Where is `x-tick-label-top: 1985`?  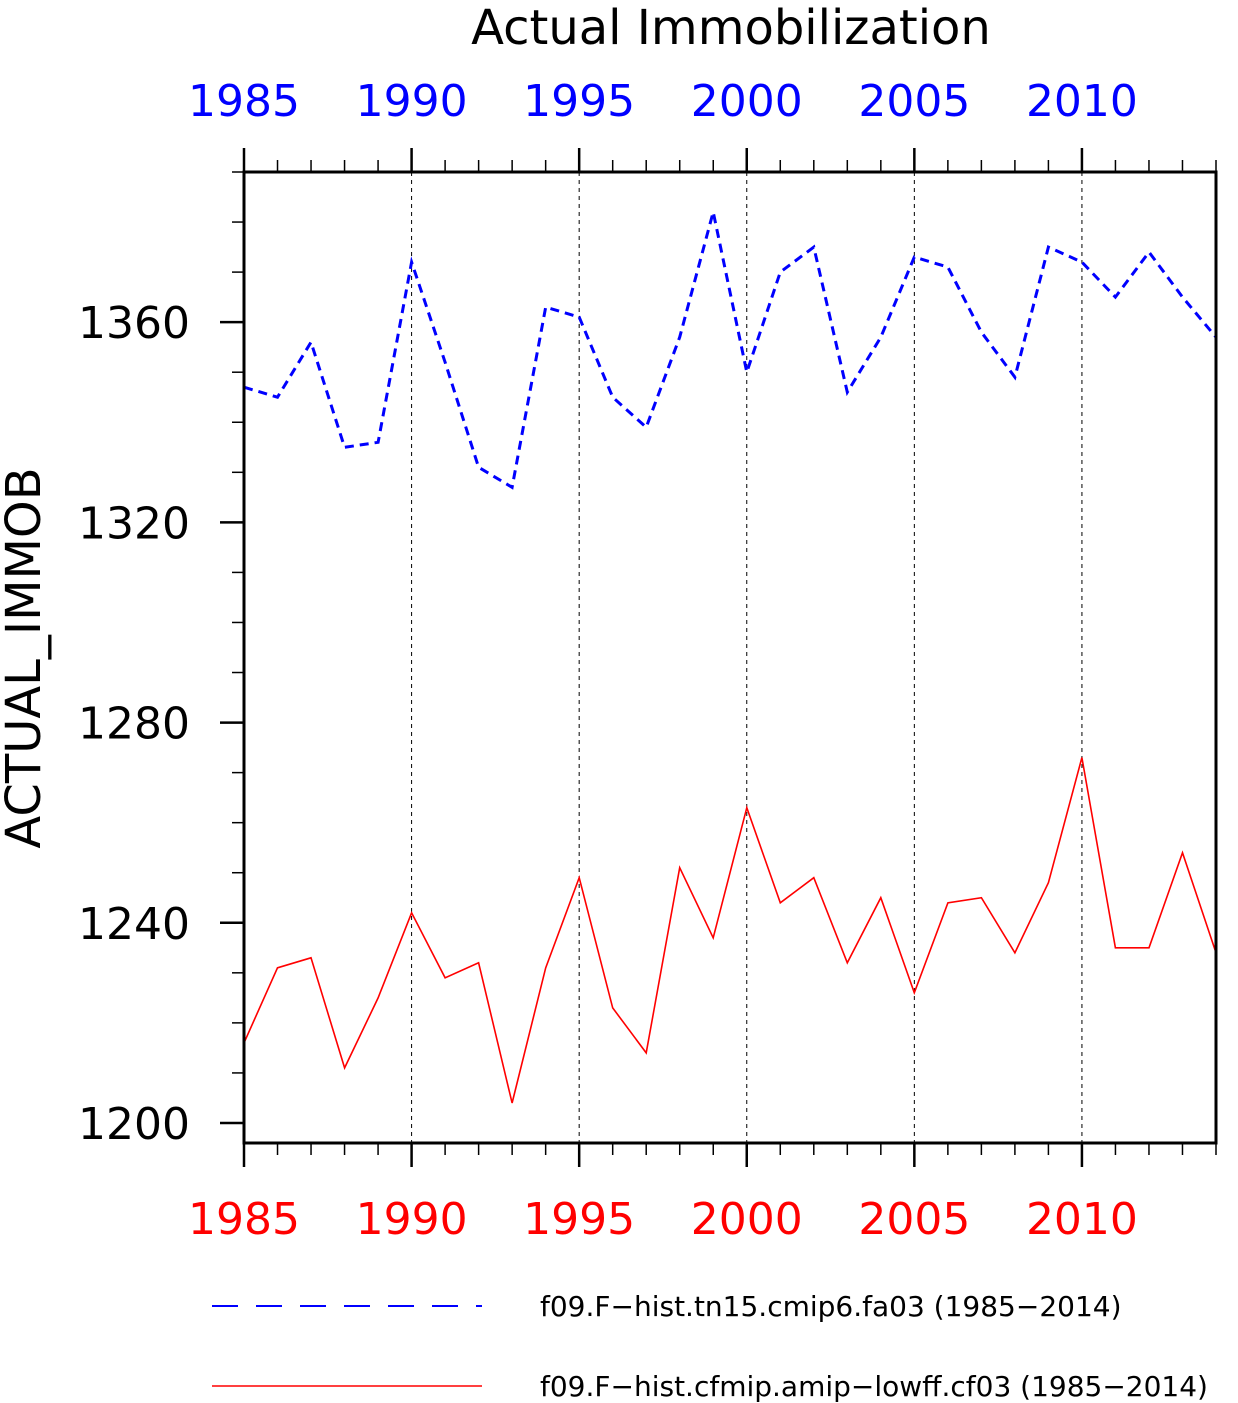 x-tick-label-top: 1985 is located at coordinates (244, 101).